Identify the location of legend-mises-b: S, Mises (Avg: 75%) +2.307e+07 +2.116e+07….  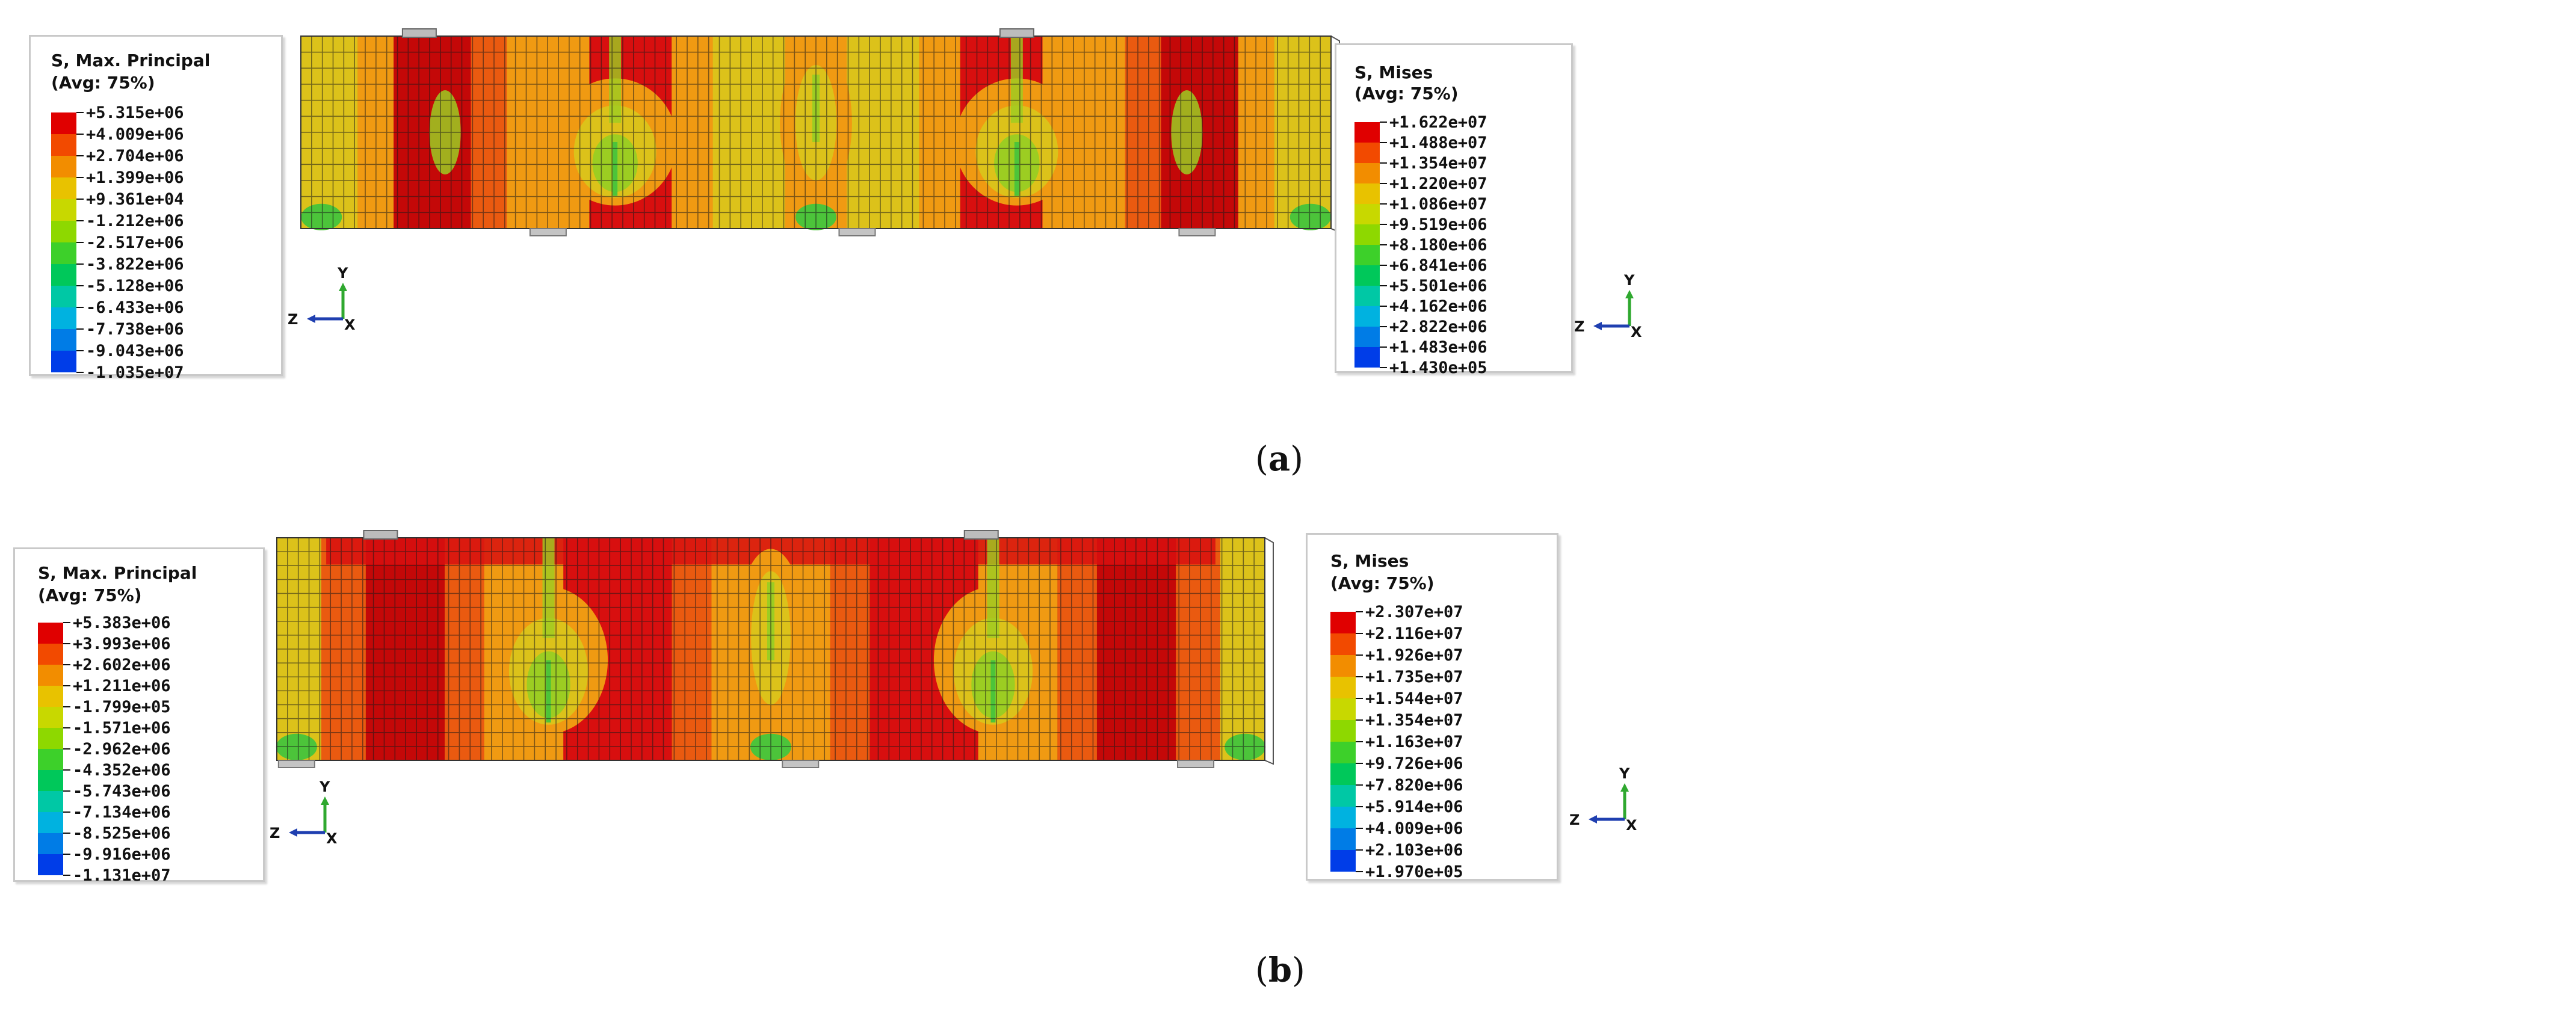
(1432, 707).